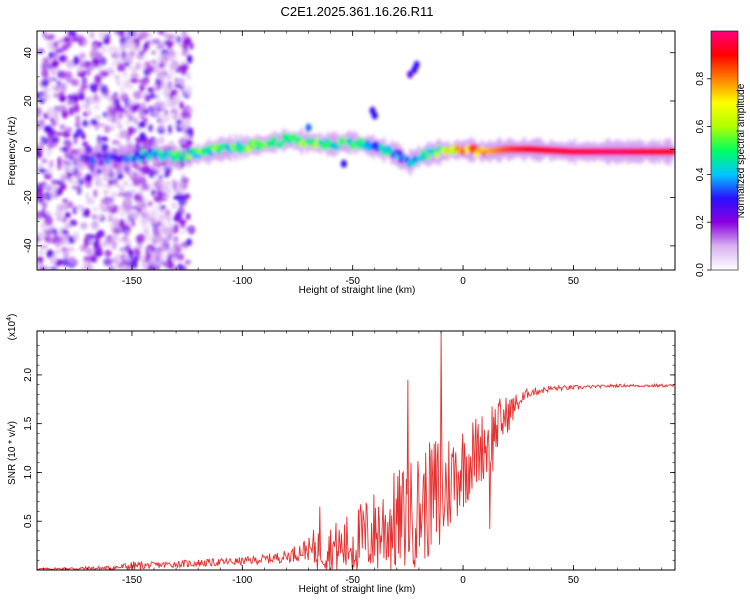 The height and width of the screenshot is (600, 750). Describe the element at coordinates (132, 580) in the screenshot. I see `snr-x-tick-label: -150` at that location.